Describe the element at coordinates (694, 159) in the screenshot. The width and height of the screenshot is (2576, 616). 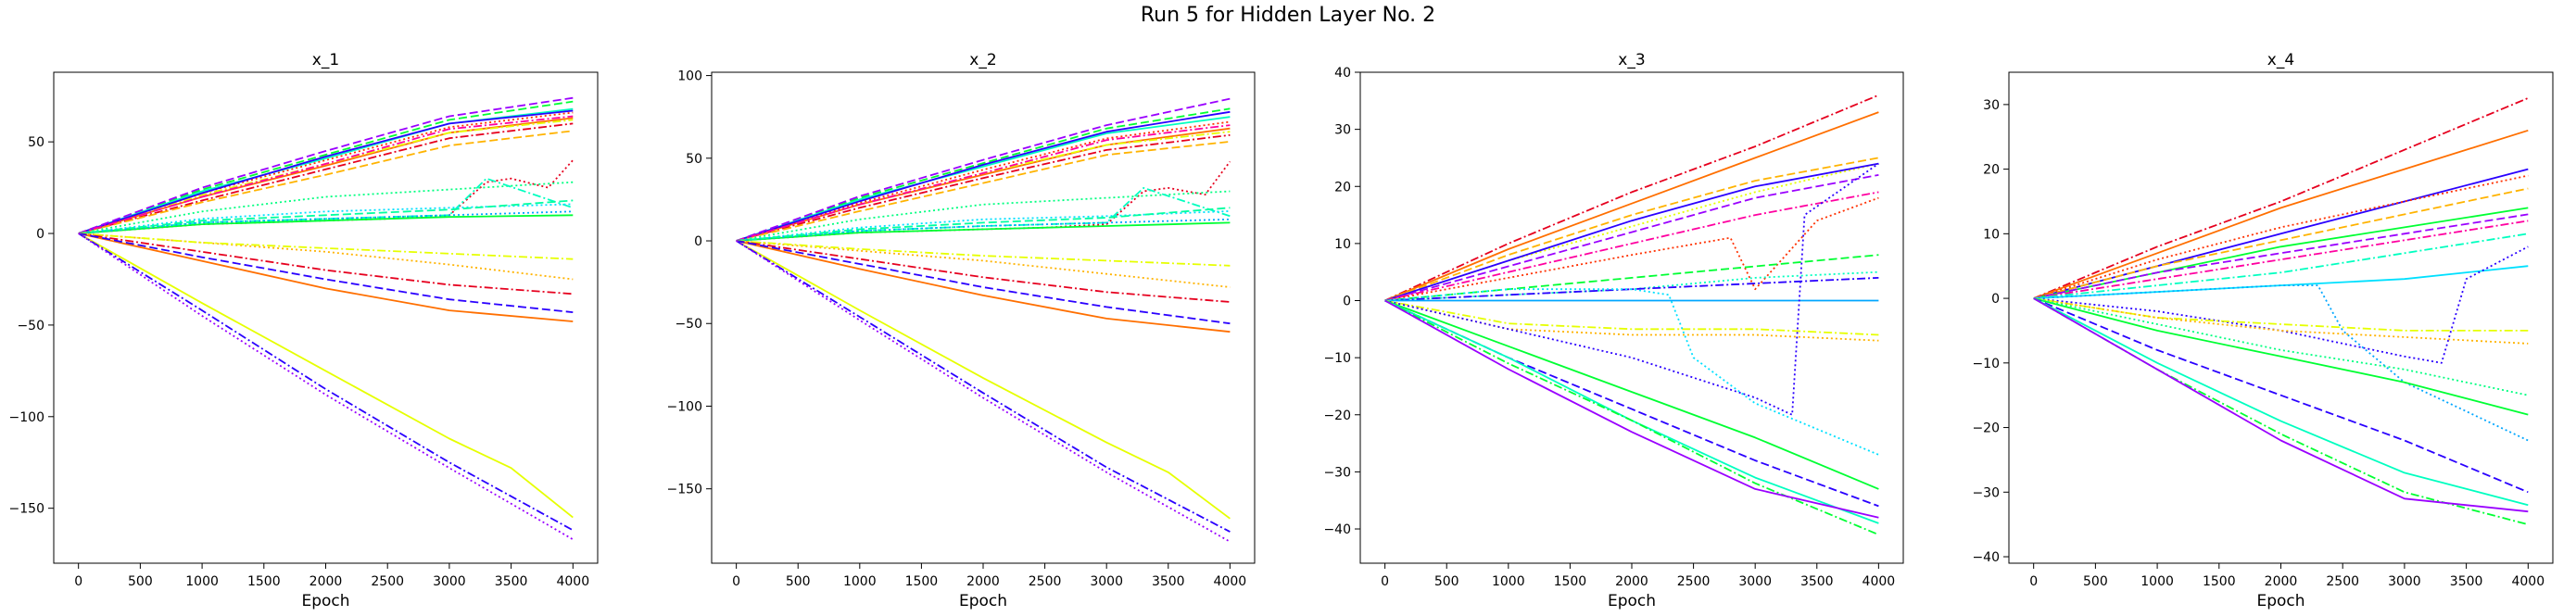
I see `y-tick-label: 50` at that location.